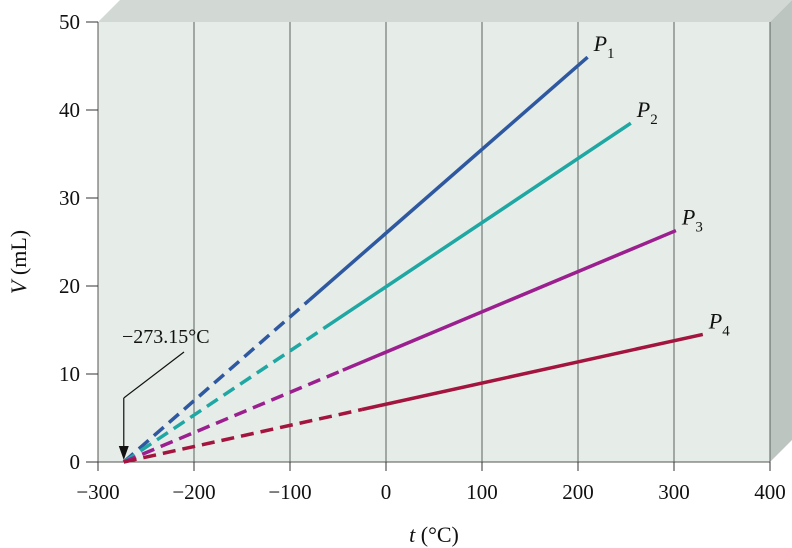 The image size is (792, 548). What do you see at coordinates (69, 110) in the screenshot?
I see `y-tick-label: 40` at bounding box center [69, 110].